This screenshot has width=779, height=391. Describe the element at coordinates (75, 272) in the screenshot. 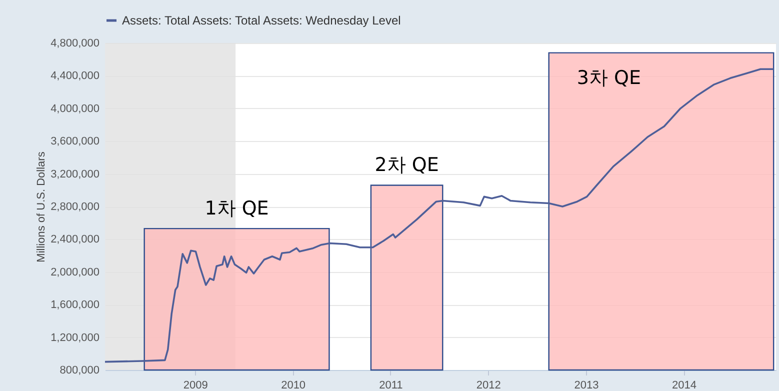

I see `y-tick-label: 2,000,000` at that location.